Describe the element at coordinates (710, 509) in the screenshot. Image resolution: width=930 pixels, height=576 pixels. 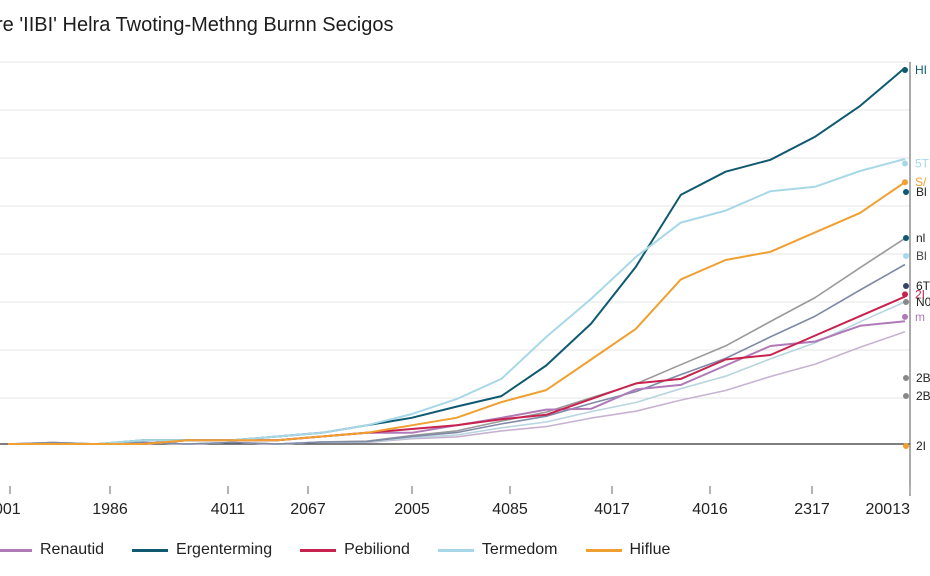
I see `x-tick-label: 4016` at that location.